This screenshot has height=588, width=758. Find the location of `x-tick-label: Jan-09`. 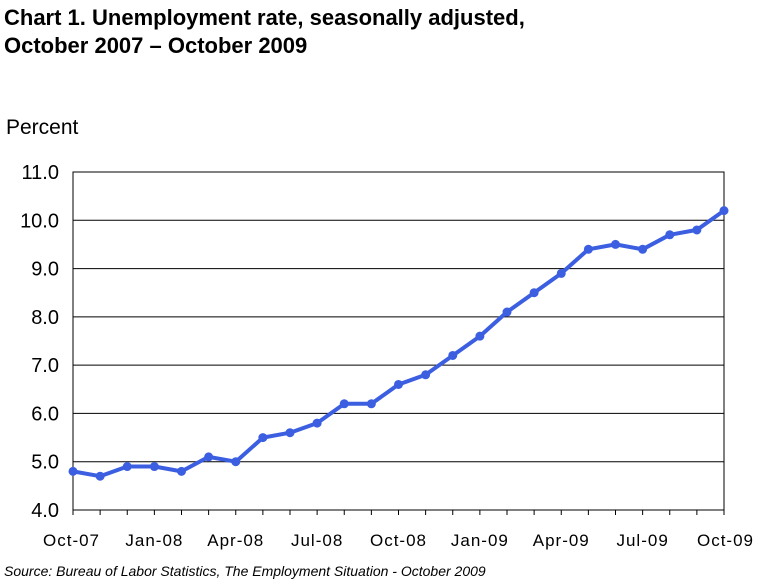

x-tick-label: Jan-09 is located at coordinates (480, 540).